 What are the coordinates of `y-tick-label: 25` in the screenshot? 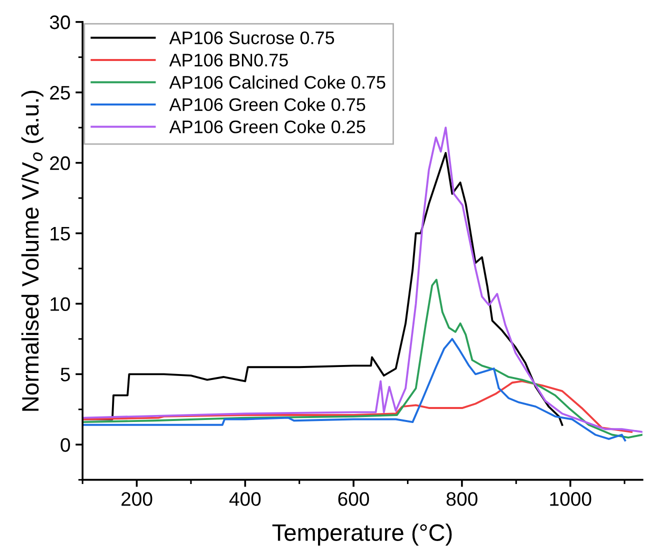 It's located at (60, 93).